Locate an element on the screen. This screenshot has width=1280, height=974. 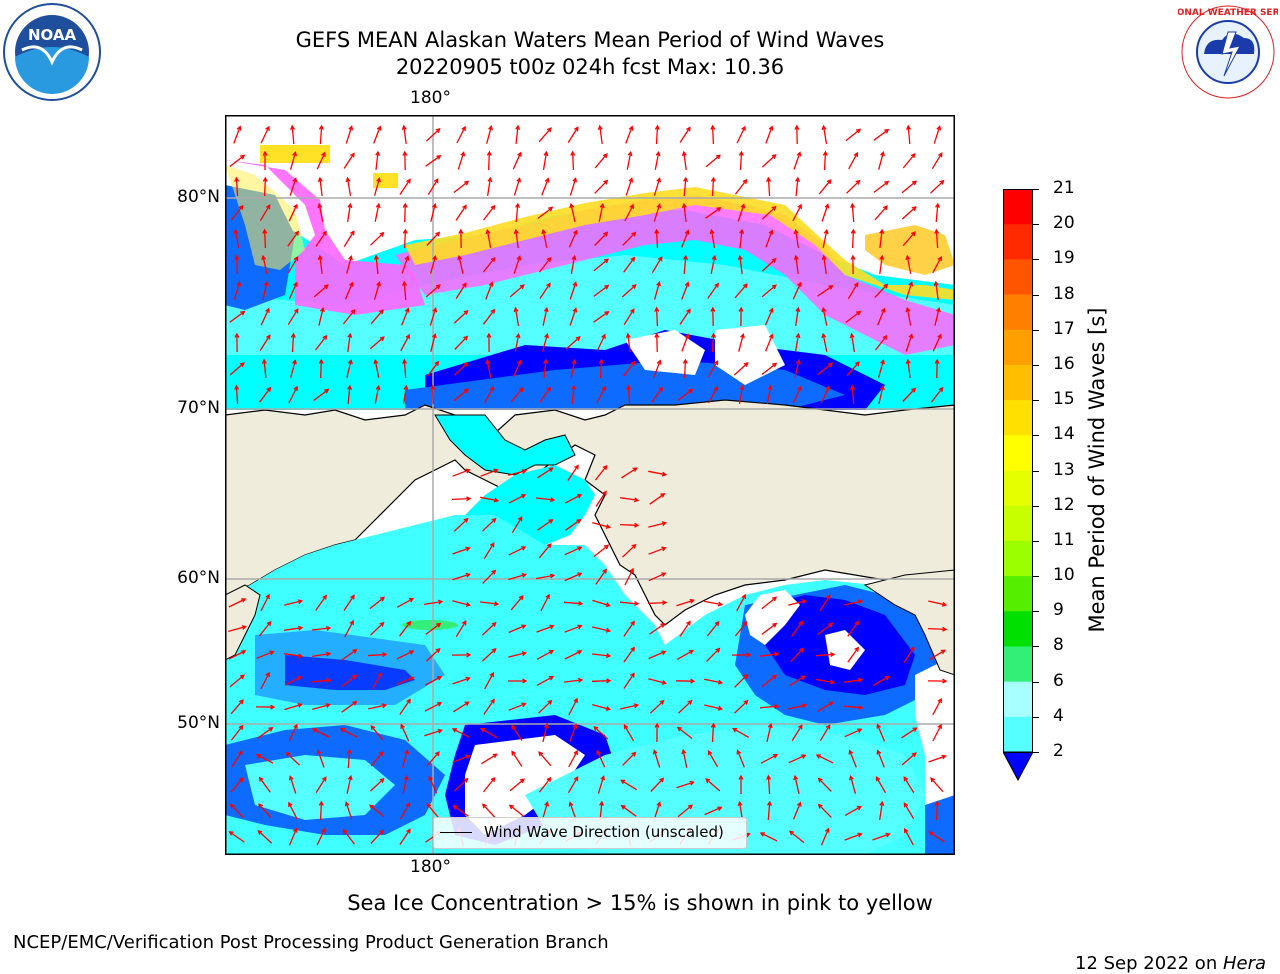
legend-line-icon is located at coordinates (456, 832).